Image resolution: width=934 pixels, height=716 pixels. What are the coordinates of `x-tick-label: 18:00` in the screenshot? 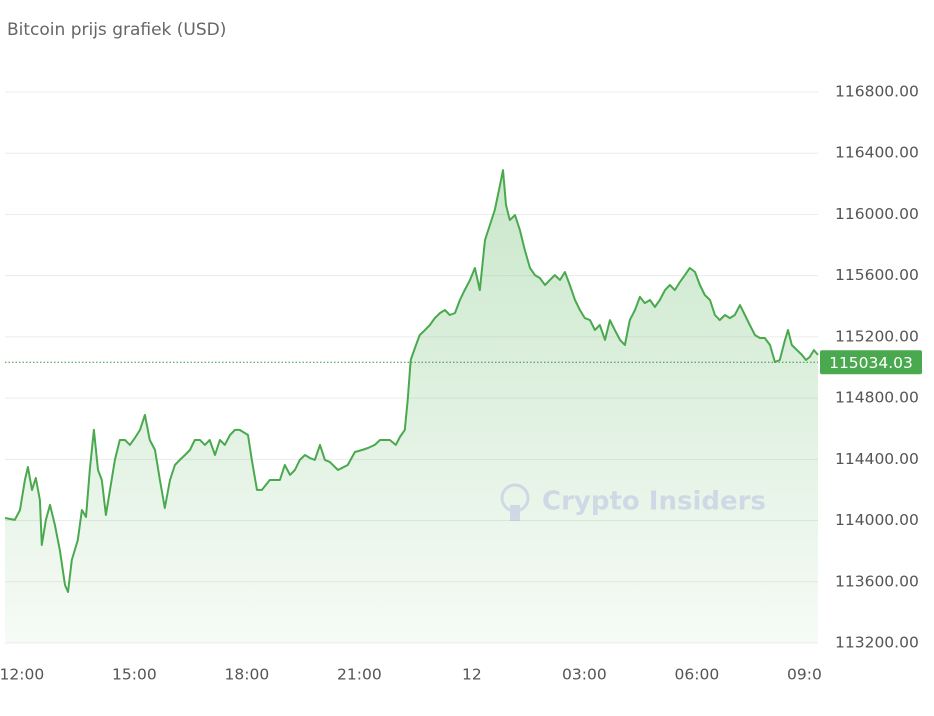 It's located at (247, 675).